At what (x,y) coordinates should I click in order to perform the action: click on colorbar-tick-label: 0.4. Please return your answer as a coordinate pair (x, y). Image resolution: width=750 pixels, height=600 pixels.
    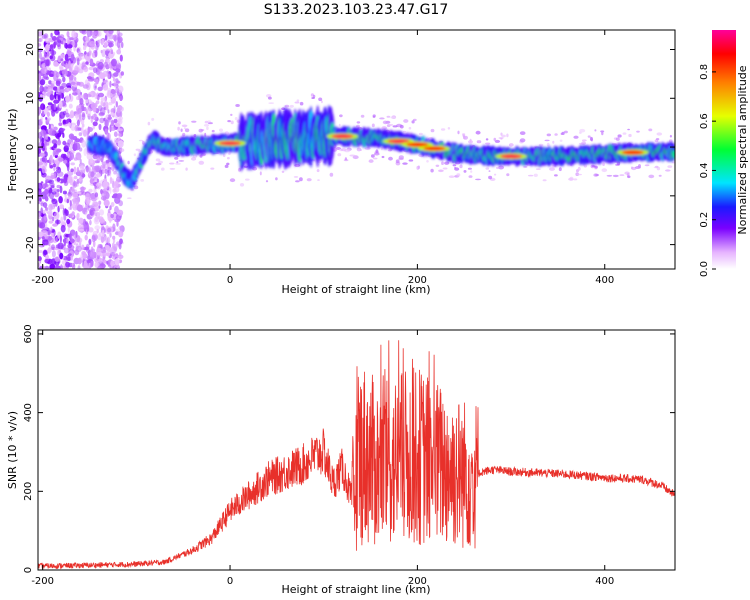
    Looking at the image, I should click on (704, 170).